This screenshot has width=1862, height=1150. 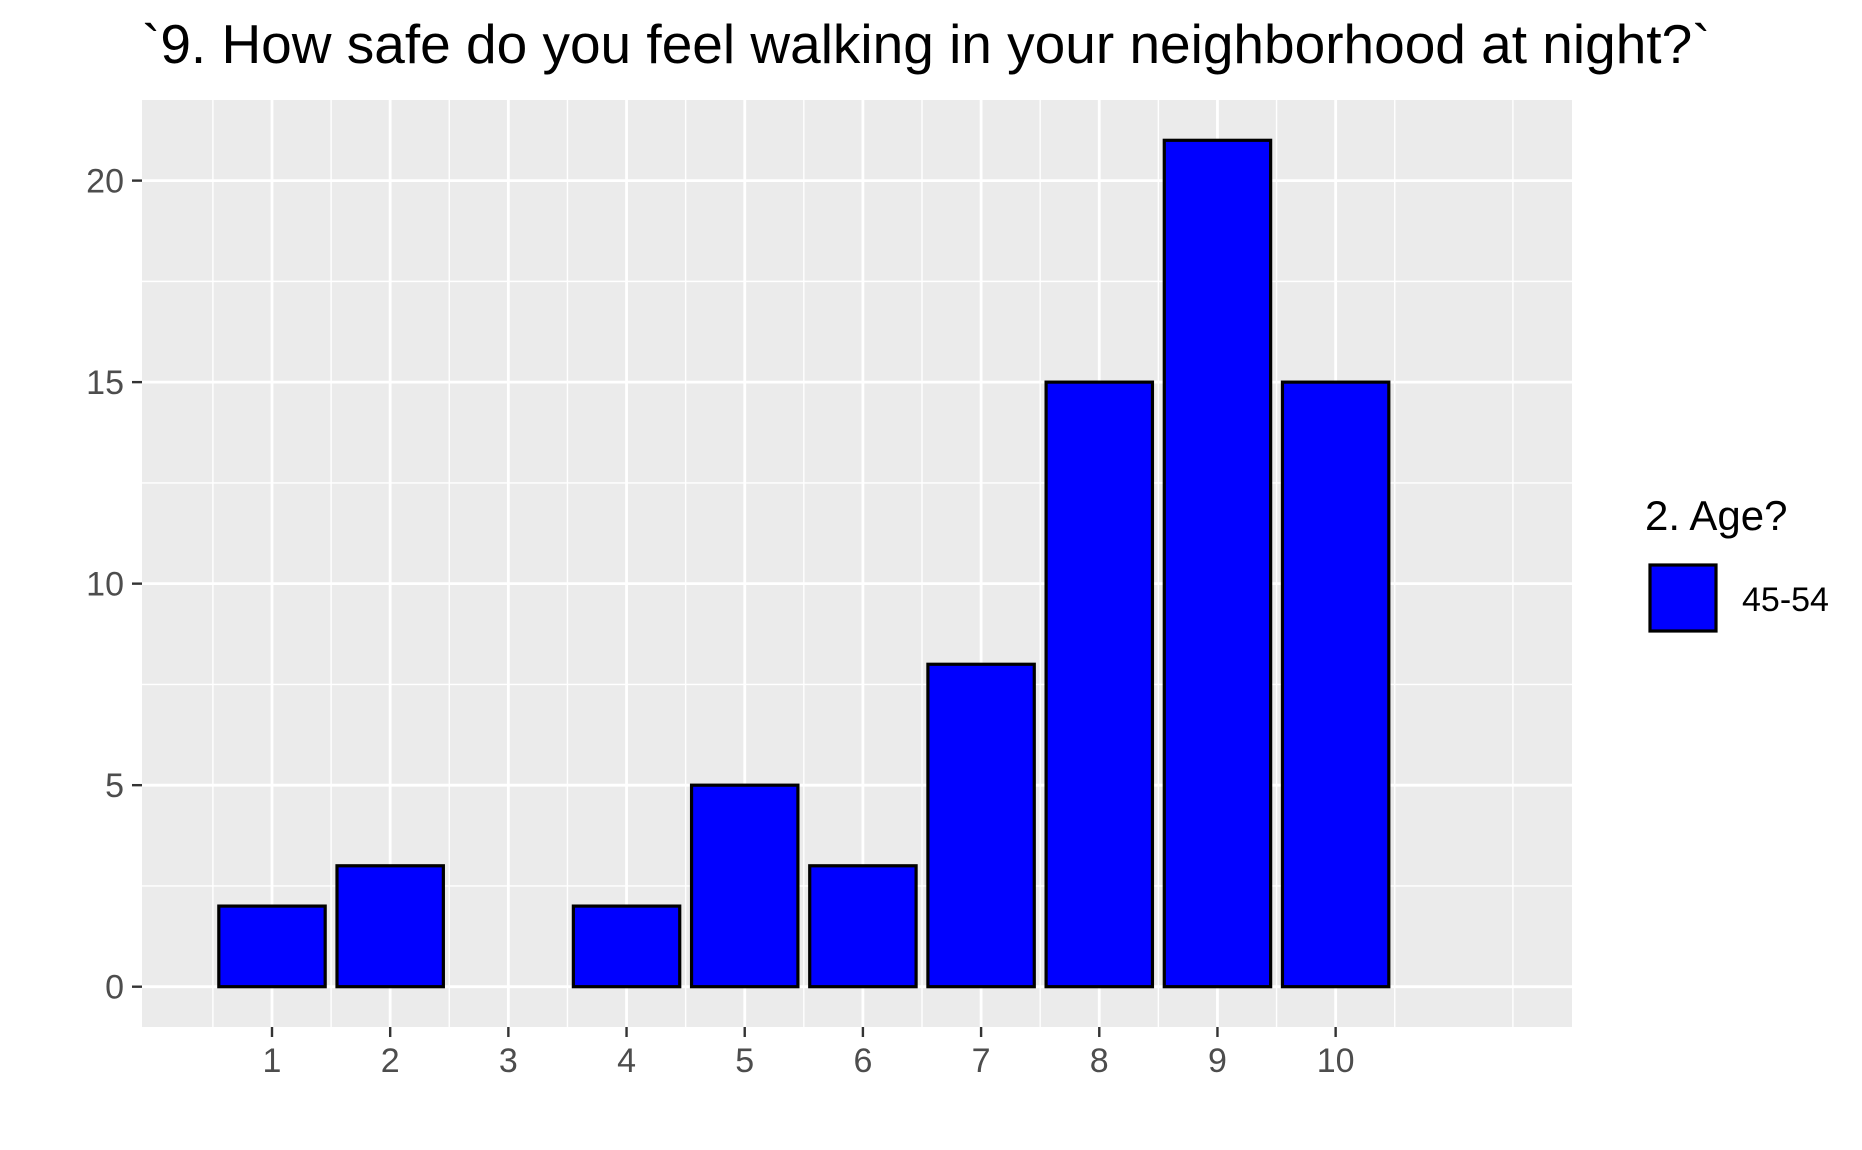 What do you see at coordinates (744, 1061) in the screenshot?
I see `x-tick-label: 5` at bounding box center [744, 1061].